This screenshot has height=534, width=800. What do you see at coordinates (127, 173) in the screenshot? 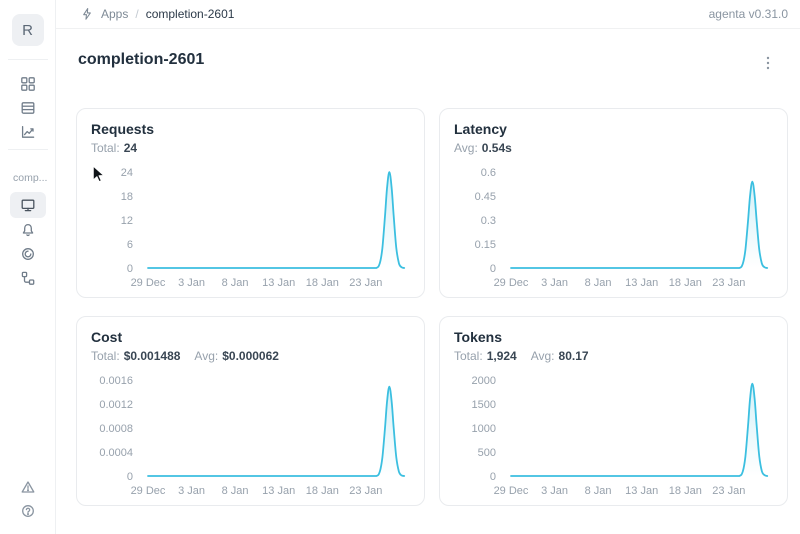
I see `y-axis-tick-label: 24` at bounding box center [127, 173].